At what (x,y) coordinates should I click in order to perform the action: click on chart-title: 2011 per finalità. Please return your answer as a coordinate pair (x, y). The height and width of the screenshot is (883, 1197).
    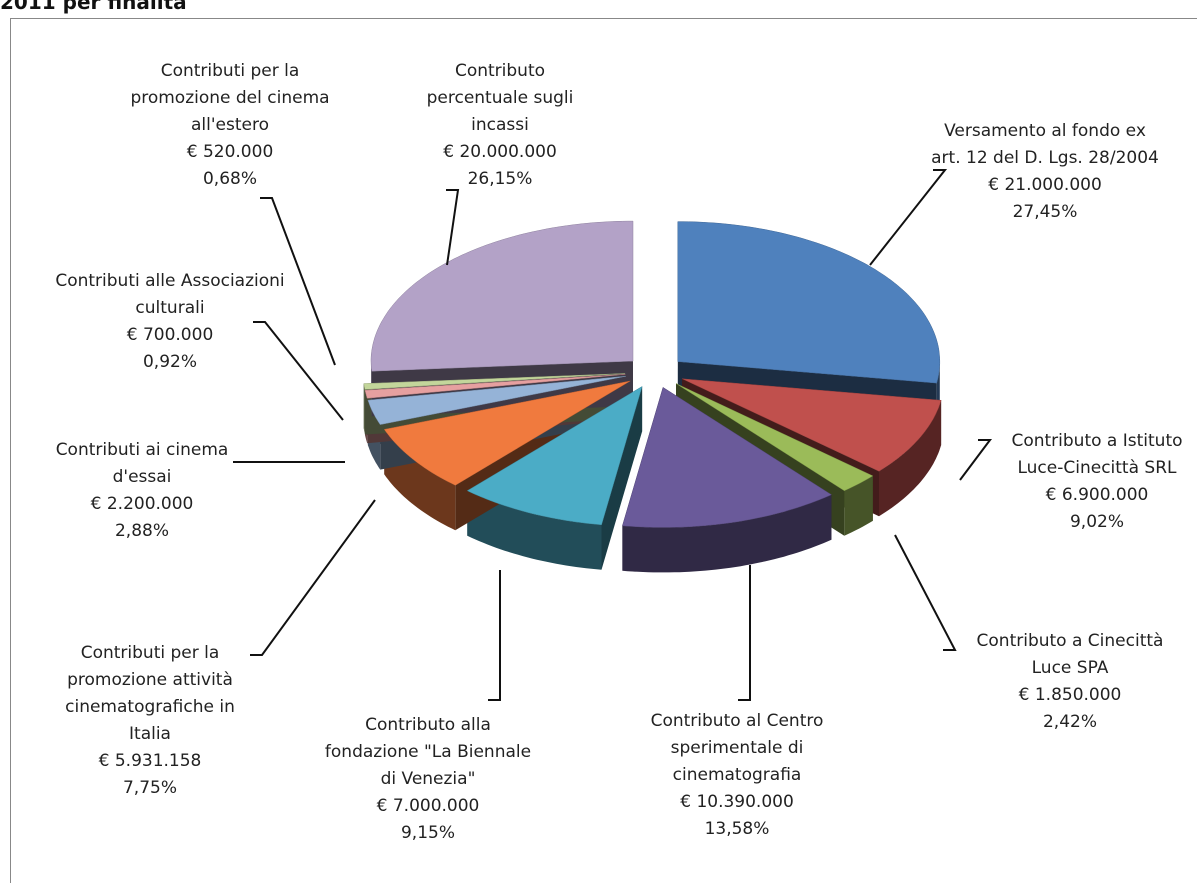
    Looking at the image, I should click on (93, 7).